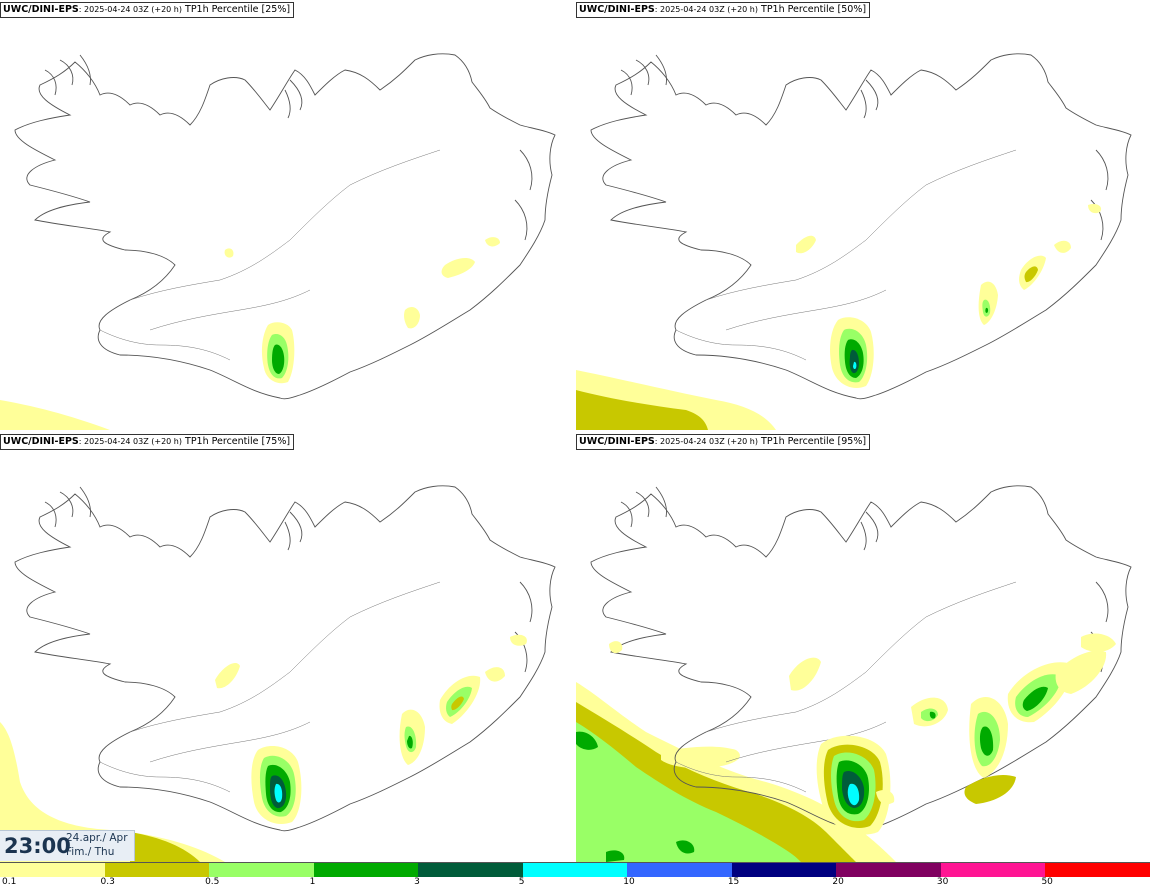  What do you see at coordinates (942, 882) in the screenshot?
I see `legend-tick-label: 30` at bounding box center [942, 882].